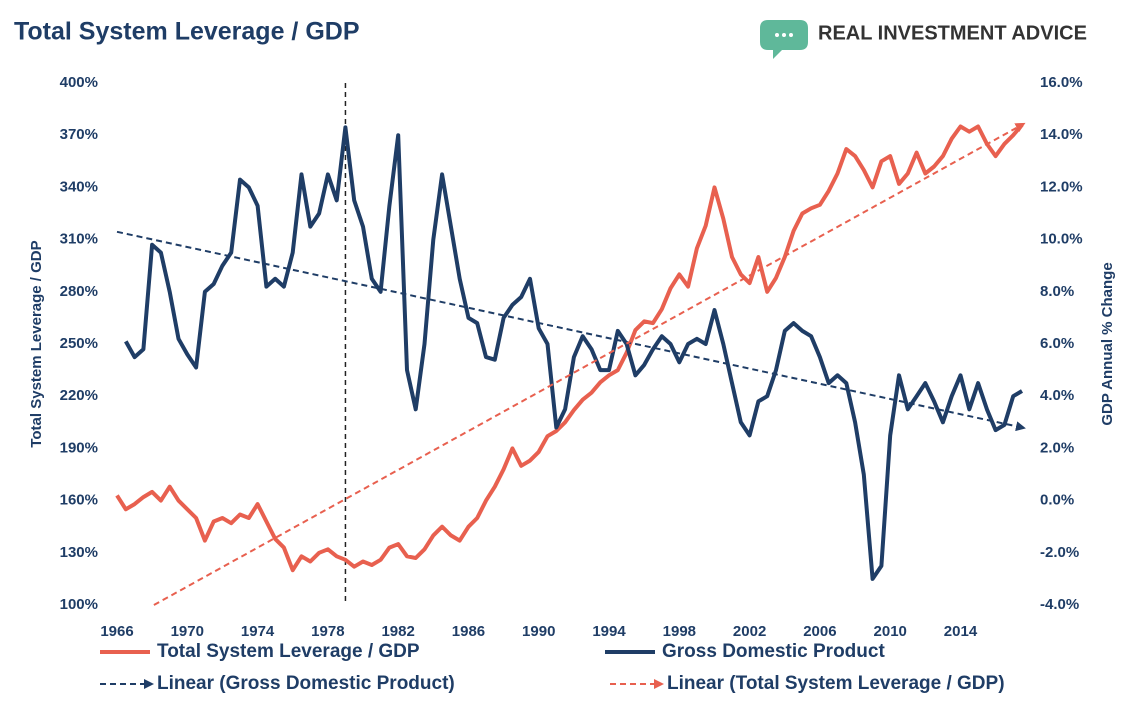 This screenshot has width=1132, height=722. I want to click on y2-tick-label: 8.0%, so click(1057, 291).